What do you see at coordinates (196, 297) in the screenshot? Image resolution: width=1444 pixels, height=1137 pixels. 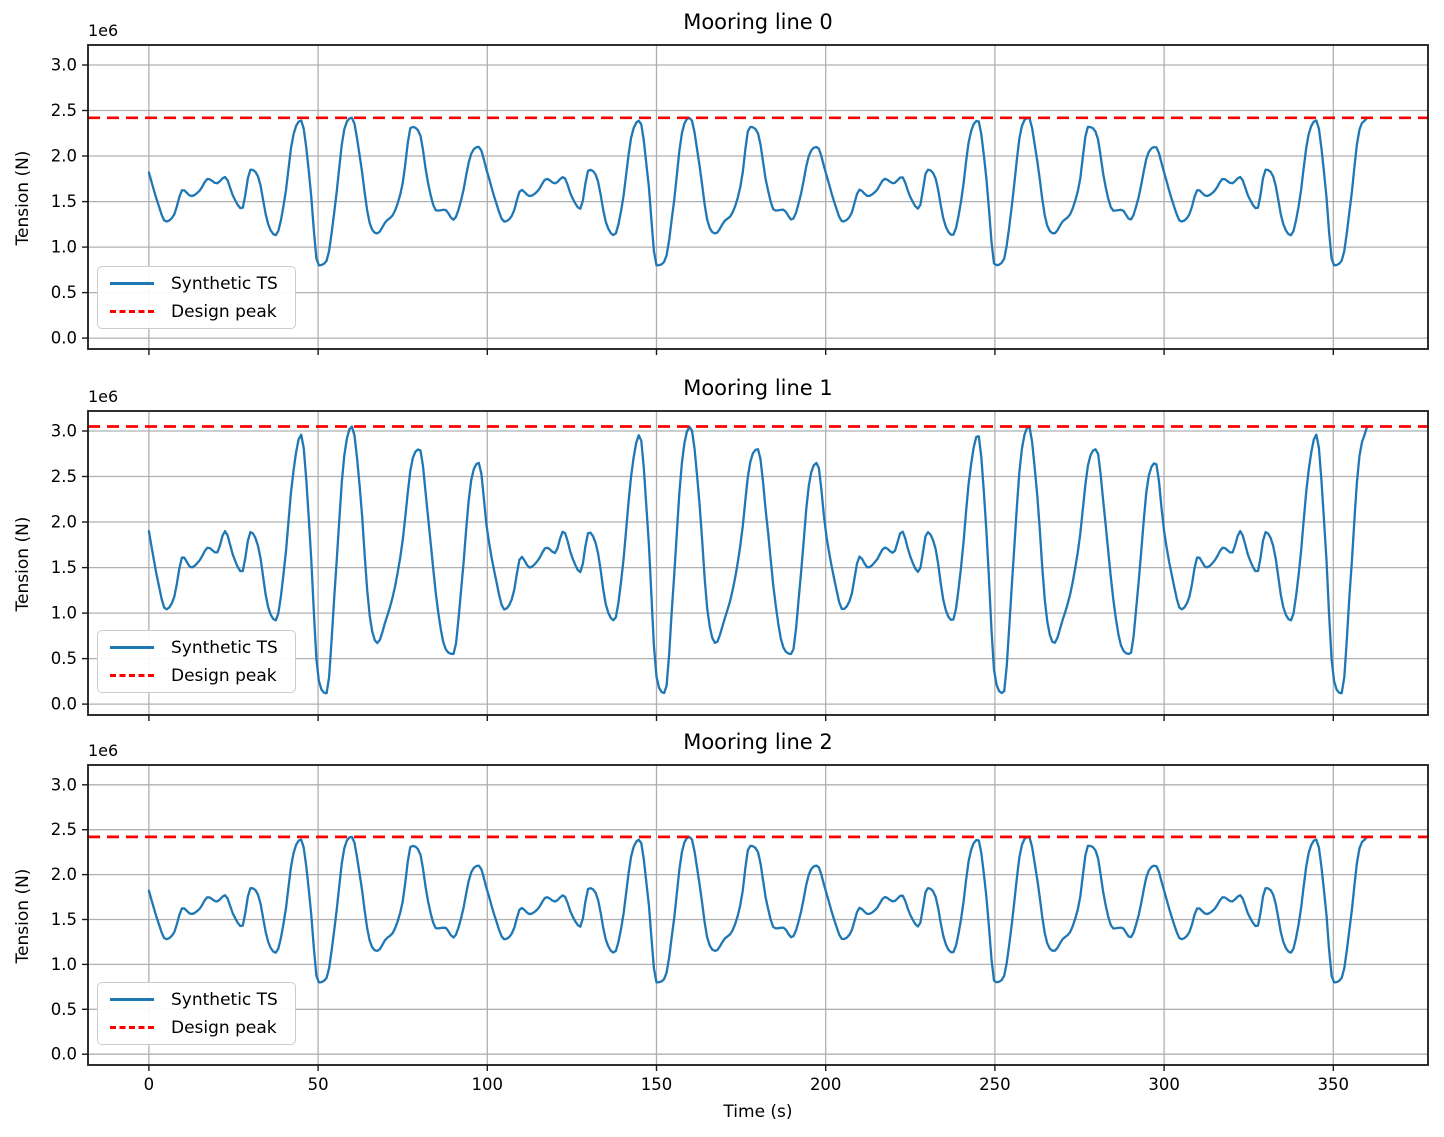 I see `subplot-0-legend: Synthetic TS Design peak` at bounding box center [196, 297].